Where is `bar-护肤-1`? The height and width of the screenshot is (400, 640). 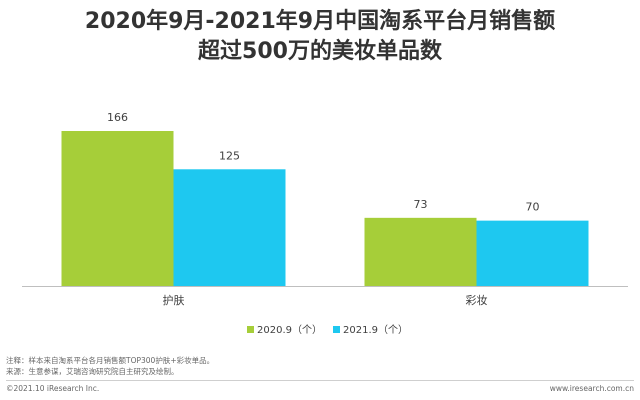 bar-护肤-1 is located at coordinates (229, 227).